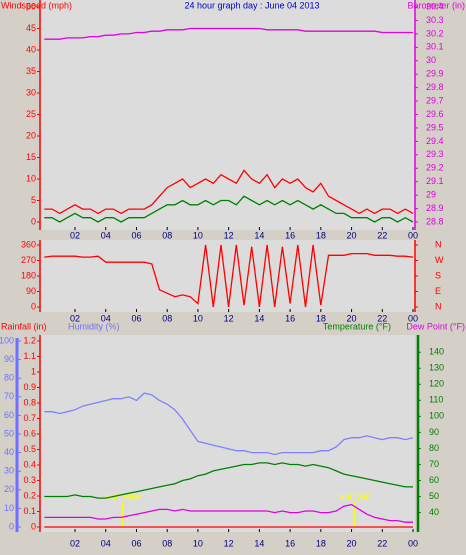  Describe the element at coordinates (435, 20) in the screenshot. I see `y2-tick-label: 30.3` at that location.